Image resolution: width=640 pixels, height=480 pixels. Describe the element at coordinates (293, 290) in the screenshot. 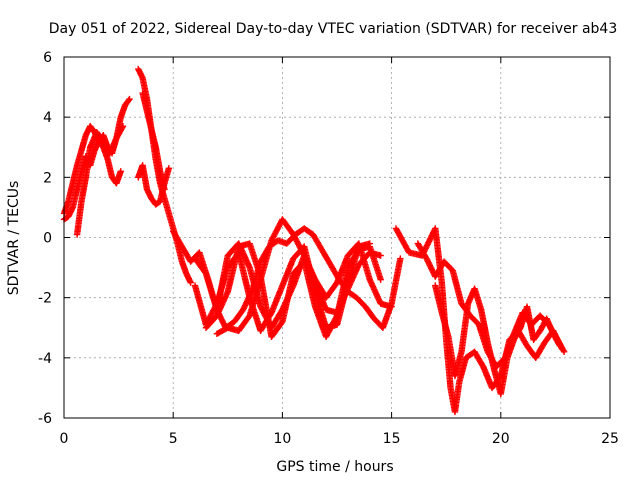

I see `series-trace-j` at that location.